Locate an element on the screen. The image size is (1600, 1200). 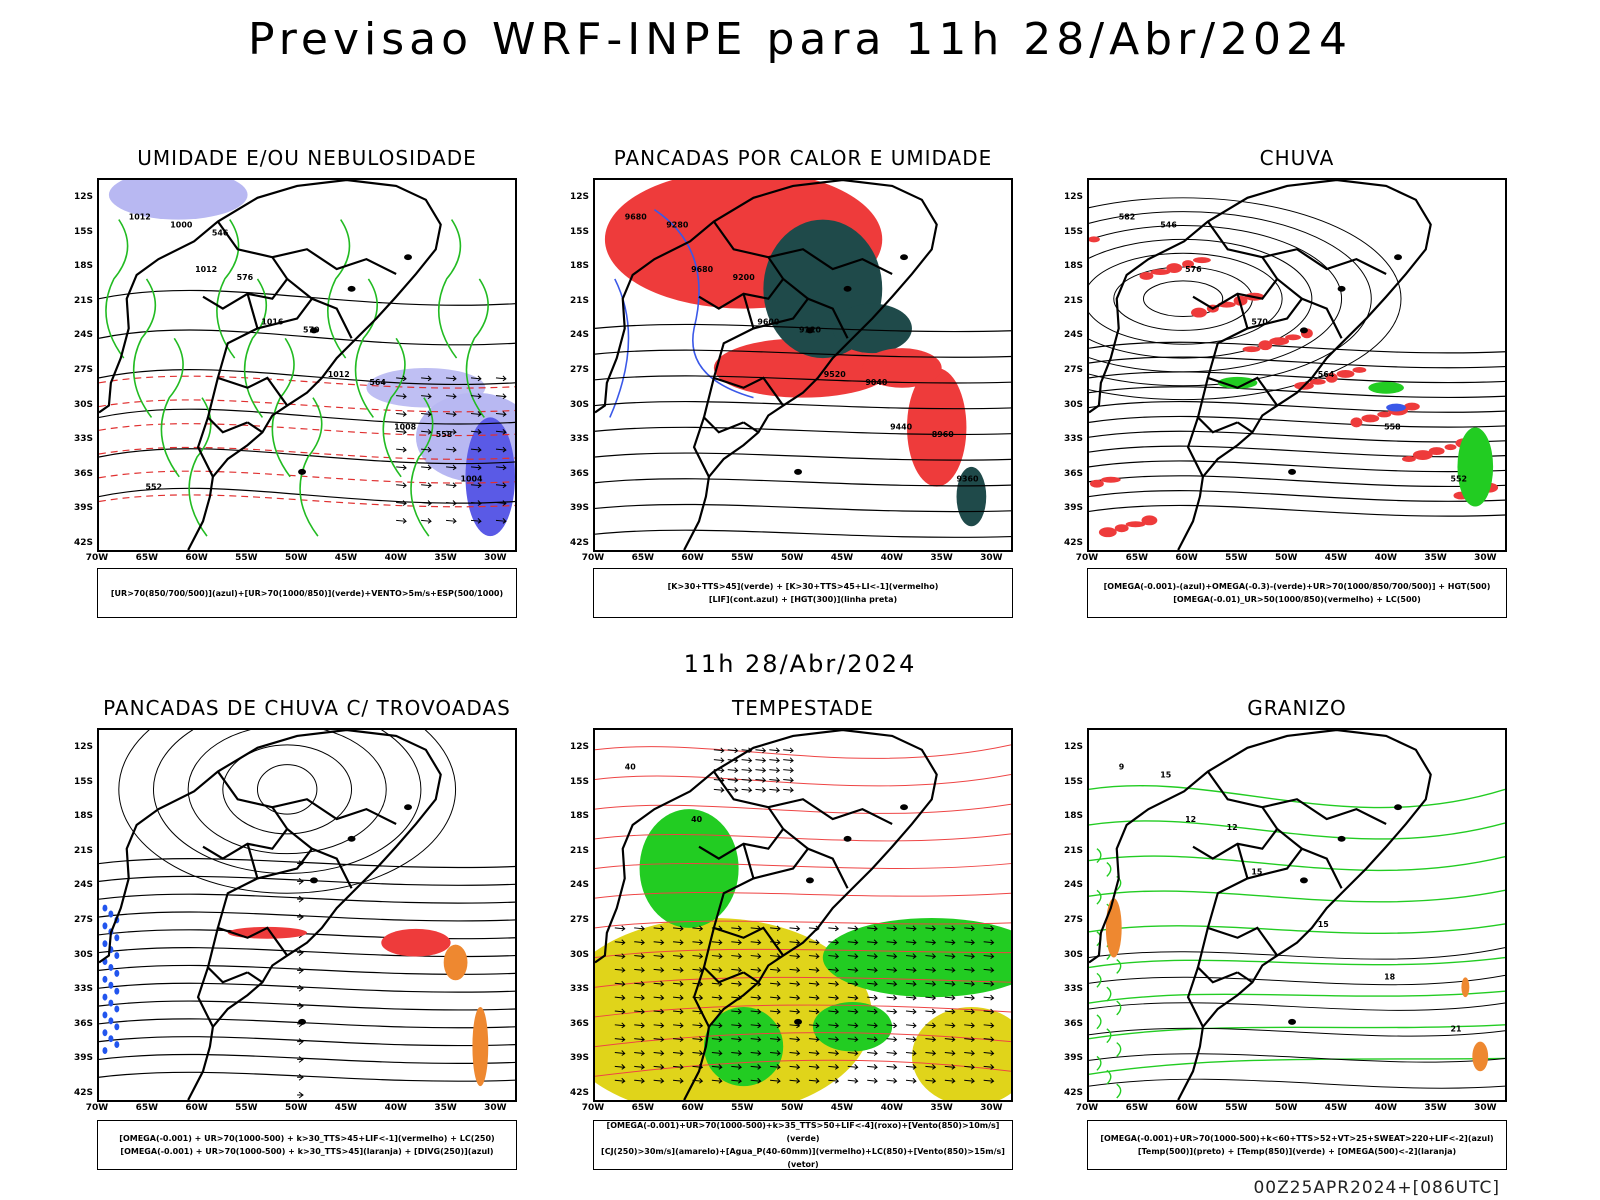
contour-label: 18 is located at coordinates (1390, 976).